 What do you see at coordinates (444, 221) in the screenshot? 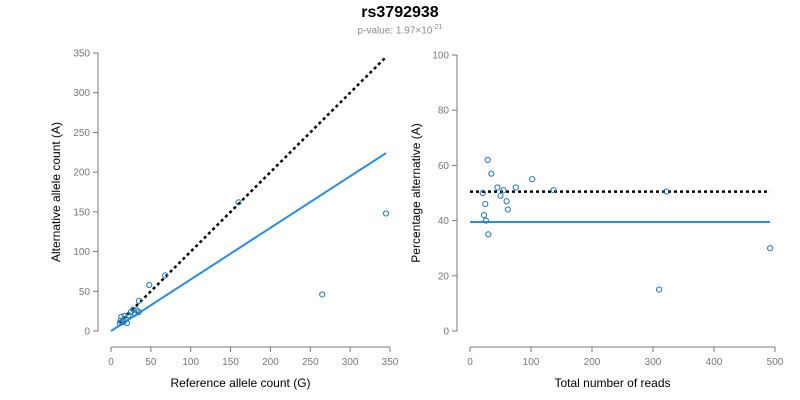
I see `right-y-tick-label: 40` at bounding box center [444, 221].